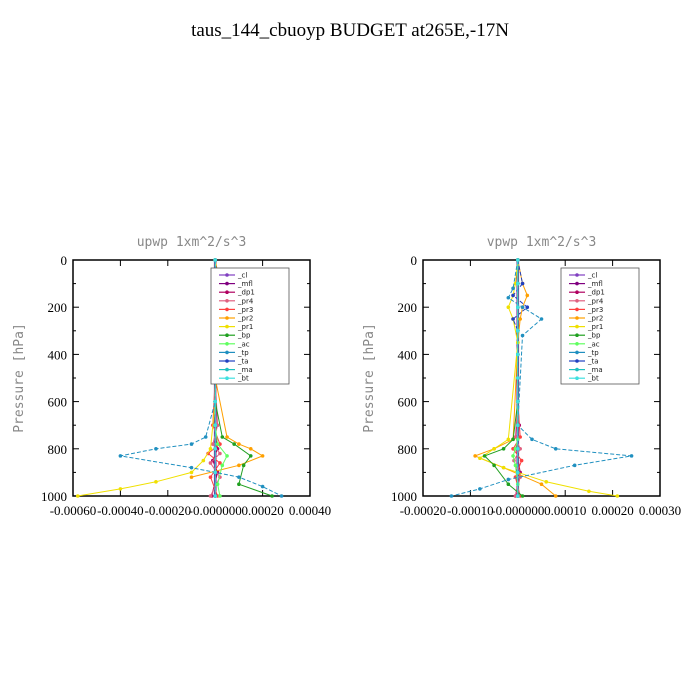 The width and height of the screenshot is (700, 700). I want to click on legend-marker-tp, so click(227, 352).